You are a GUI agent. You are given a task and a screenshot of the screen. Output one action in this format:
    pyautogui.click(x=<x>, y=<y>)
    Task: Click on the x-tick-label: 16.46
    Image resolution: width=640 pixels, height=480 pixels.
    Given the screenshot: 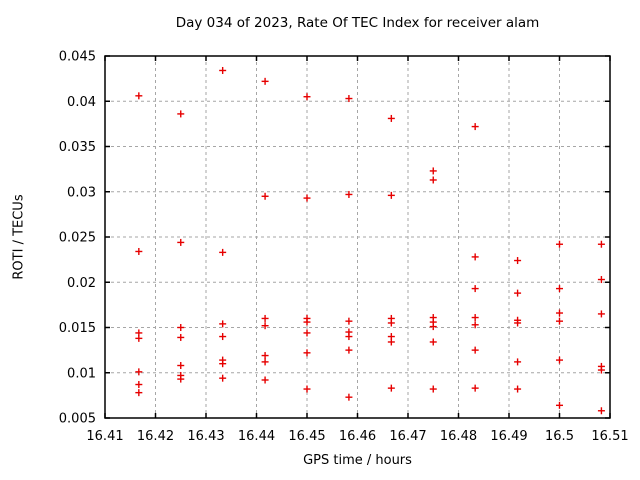 What is the action you would take?
    pyautogui.click(x=357, y=436)
    